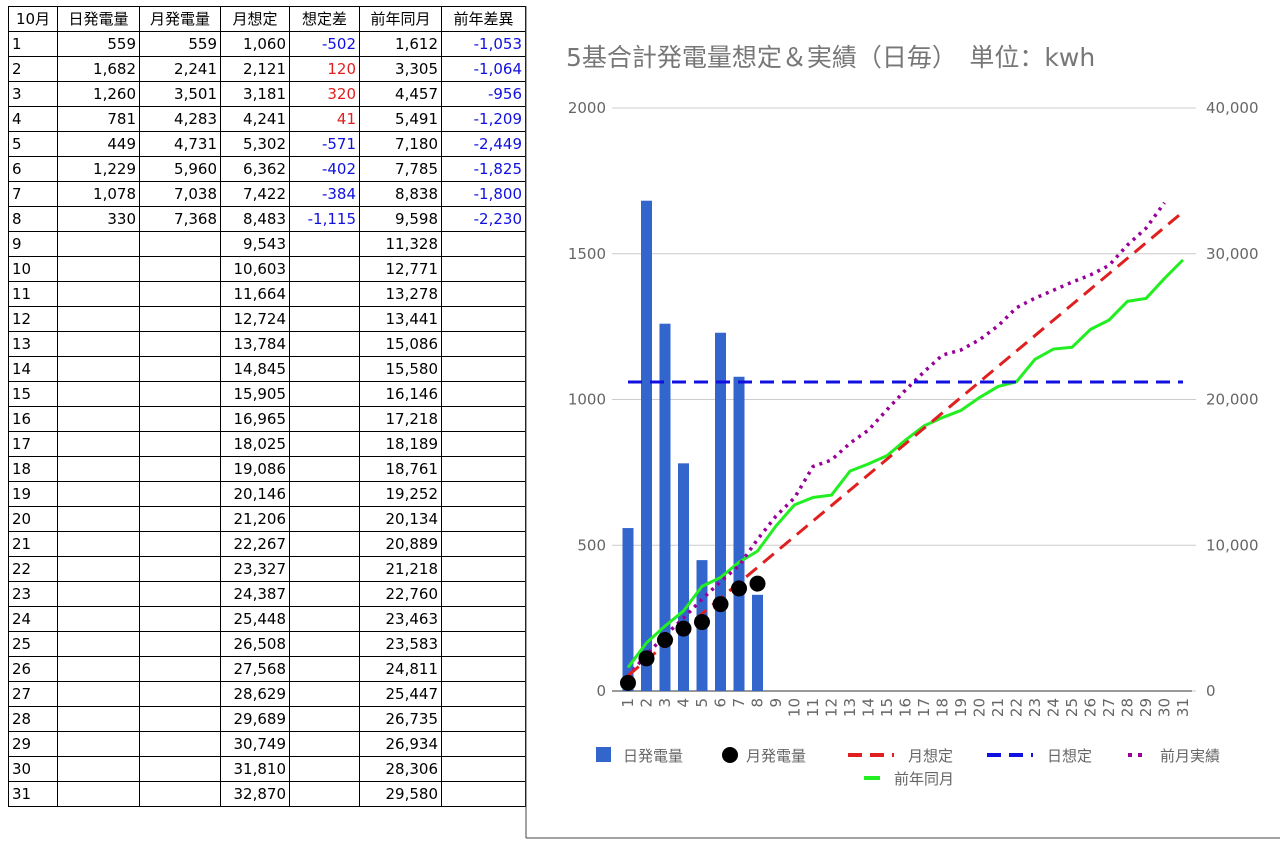 The width and height of the screenshot is (1280, 844). What do you see at coordinates (758, 703) in the screenshot?
I see `x-tick-label: 8` at bounding box center [758, 703].